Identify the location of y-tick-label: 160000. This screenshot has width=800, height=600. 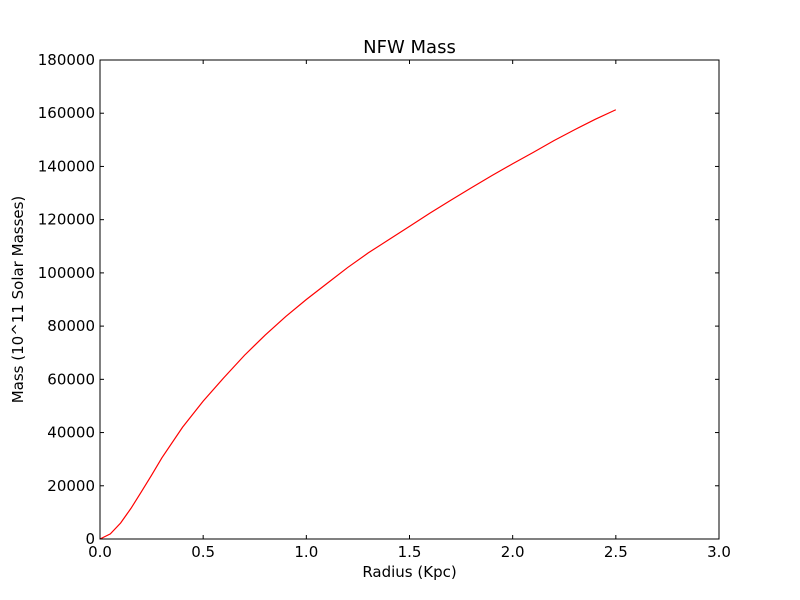
(66, 113).